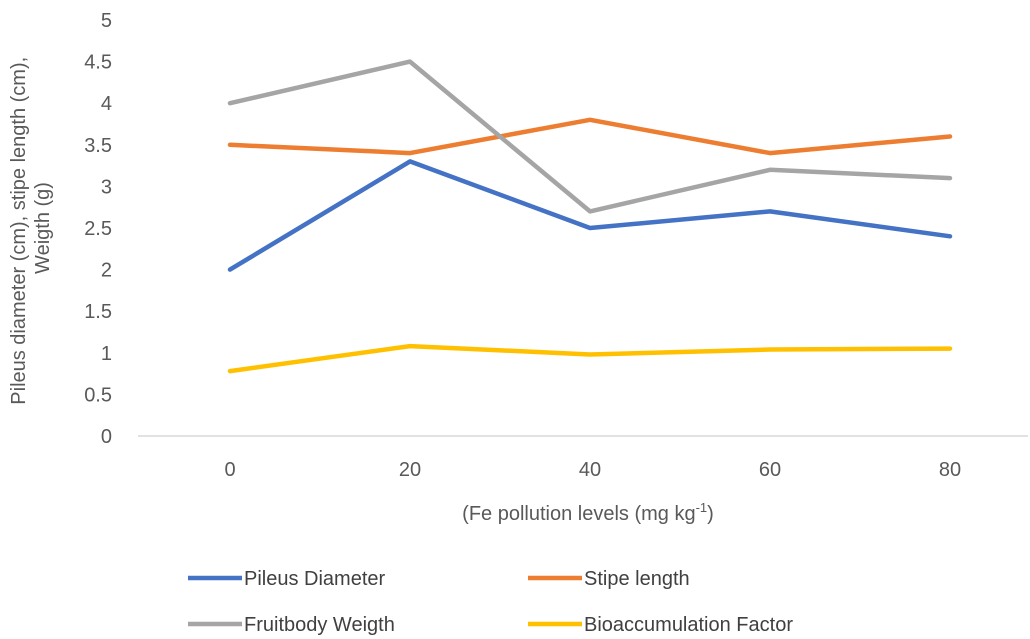  What do you see at coordinates (106, 271) in the screenshot?
I see `y-tick-label: 2` at bounding box center [106, 271].